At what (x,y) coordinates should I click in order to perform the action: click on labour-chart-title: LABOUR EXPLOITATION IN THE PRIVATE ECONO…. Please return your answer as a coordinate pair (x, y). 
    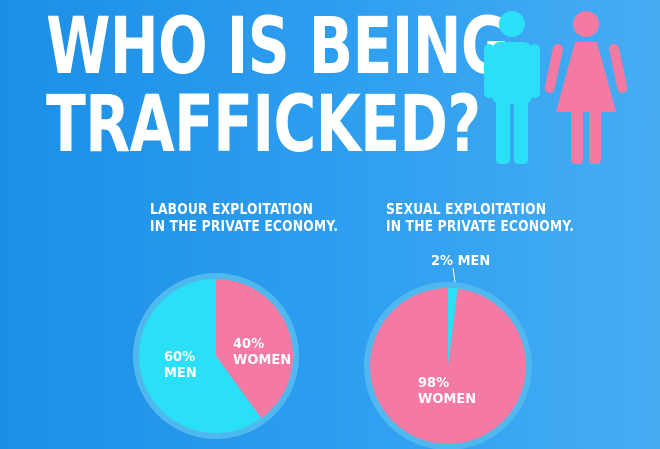
    Looking at the image, I should click on (244, 218).